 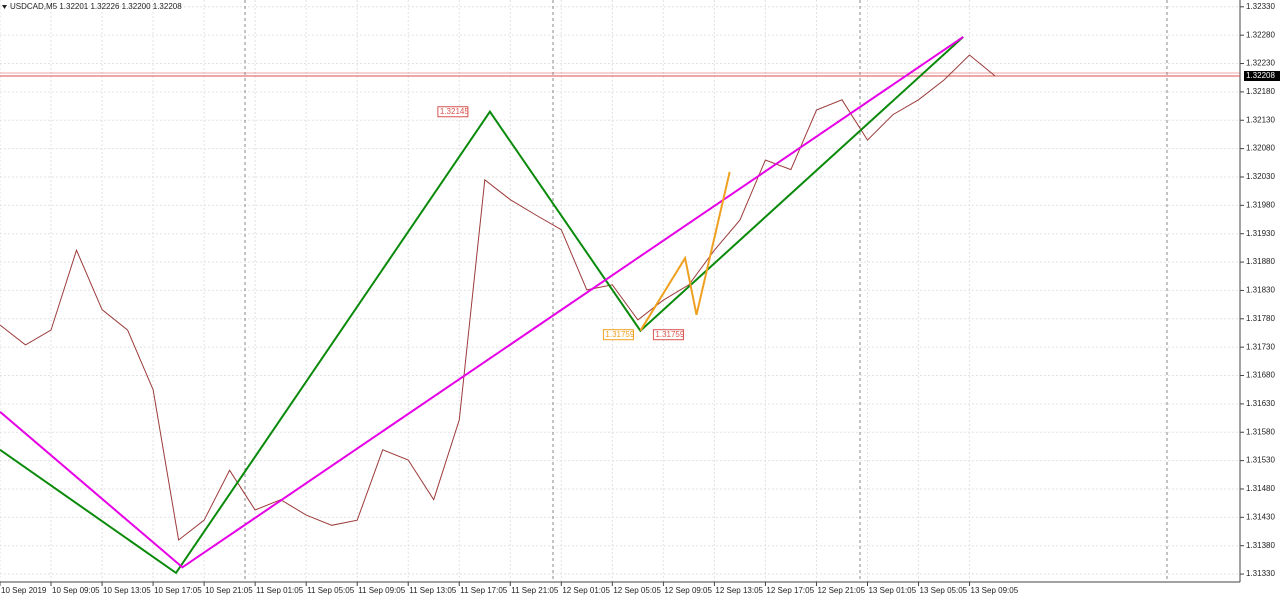 I want to click on x-tick-label: 10 Sep 2019, so click(x=24, y=590).